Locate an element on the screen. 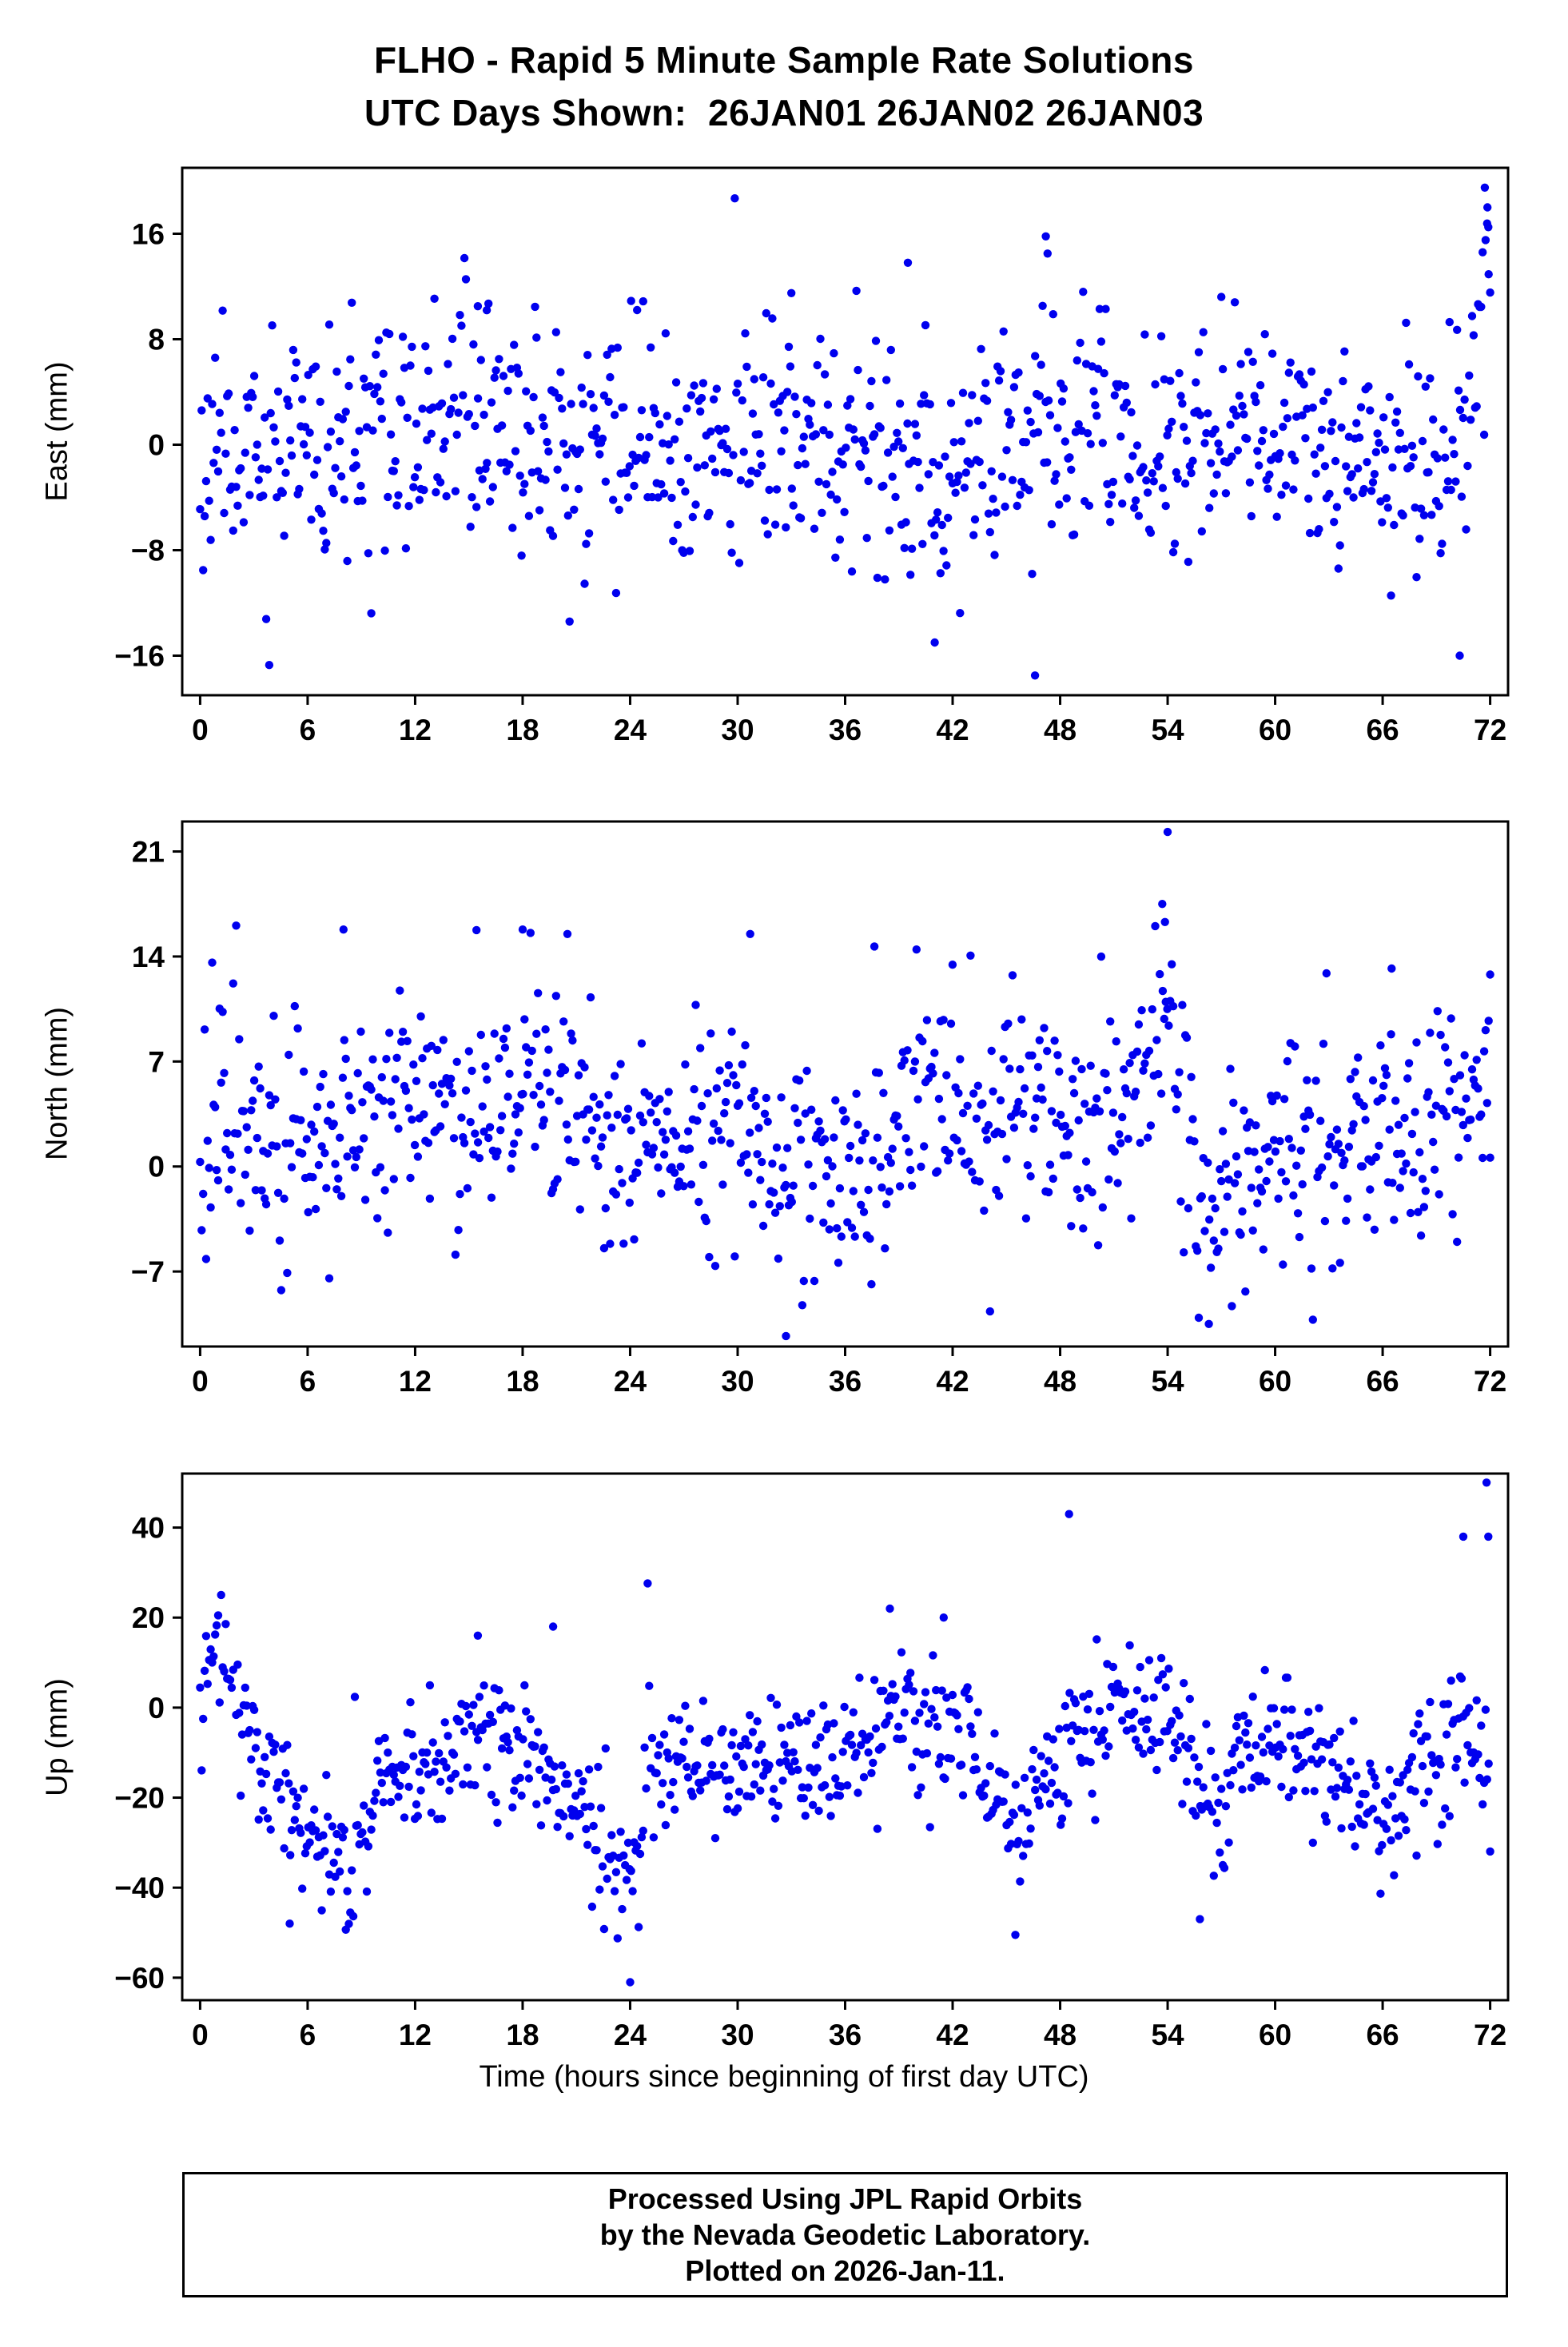 This screenshot has height=2347, width=1568. chart-subtitle: UTC Days Shown: 26JAN01 26JAN02 26JAN03 is located at coordinates (784, 113).